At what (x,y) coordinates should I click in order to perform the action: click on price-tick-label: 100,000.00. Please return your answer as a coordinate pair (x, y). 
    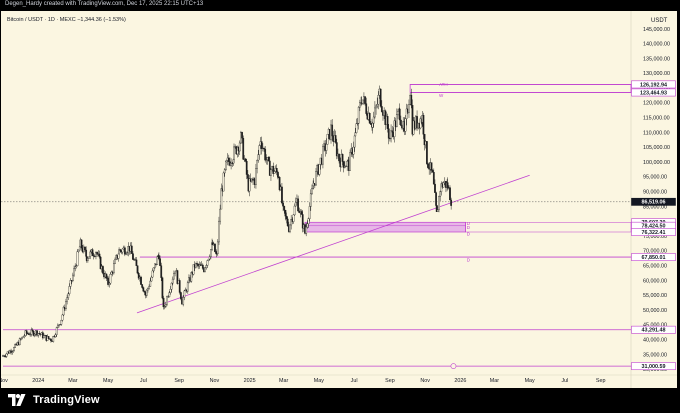
    Looking at the image, I should click on (656, 163).